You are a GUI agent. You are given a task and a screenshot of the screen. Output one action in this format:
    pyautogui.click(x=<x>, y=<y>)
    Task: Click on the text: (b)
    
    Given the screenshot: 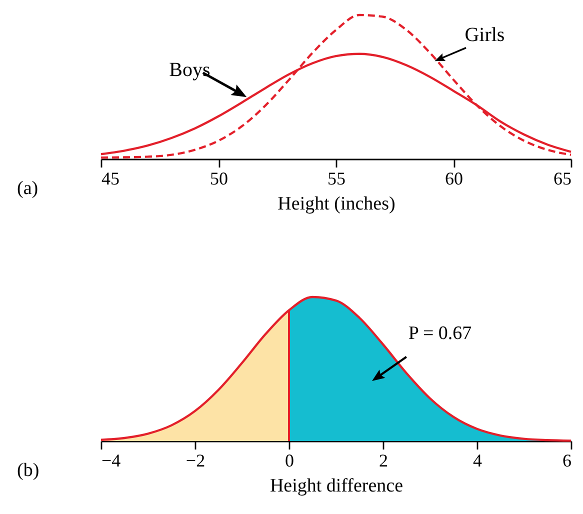 What is the action you would take?
    pyautogui.click(x=28, y=470)
    